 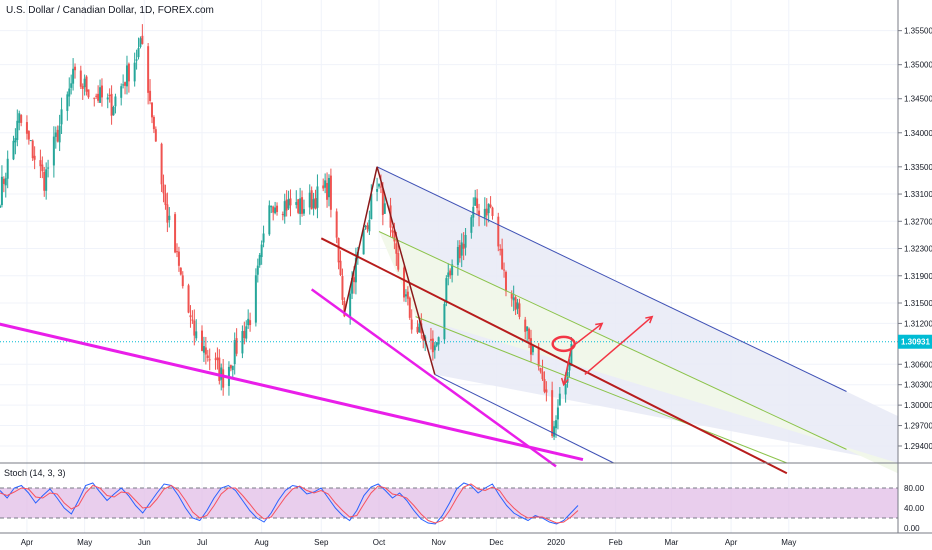 I want to click on stoch-panel, so click(x=449, y=503).